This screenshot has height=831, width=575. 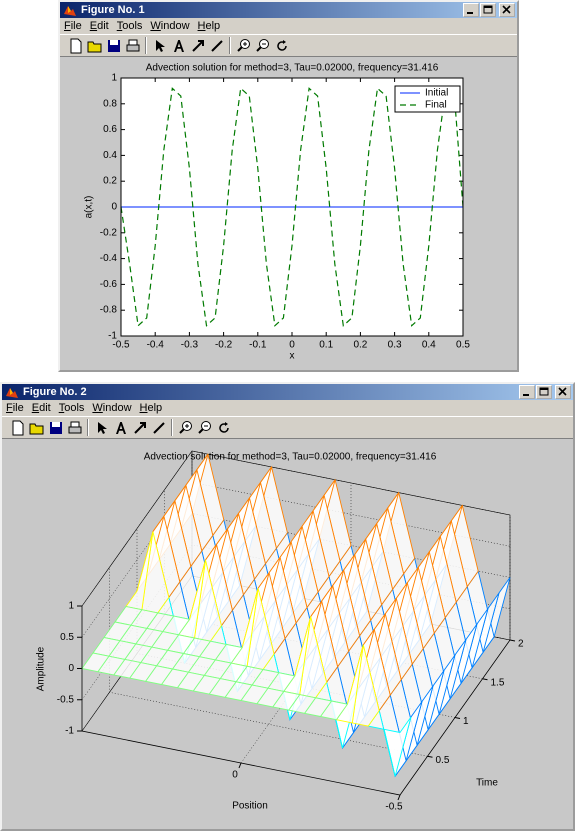 What do you see at coordinates (287, 392) in the screenshot?
I see `title-bar: Figure No. 2` at bounding box center [287, 392].